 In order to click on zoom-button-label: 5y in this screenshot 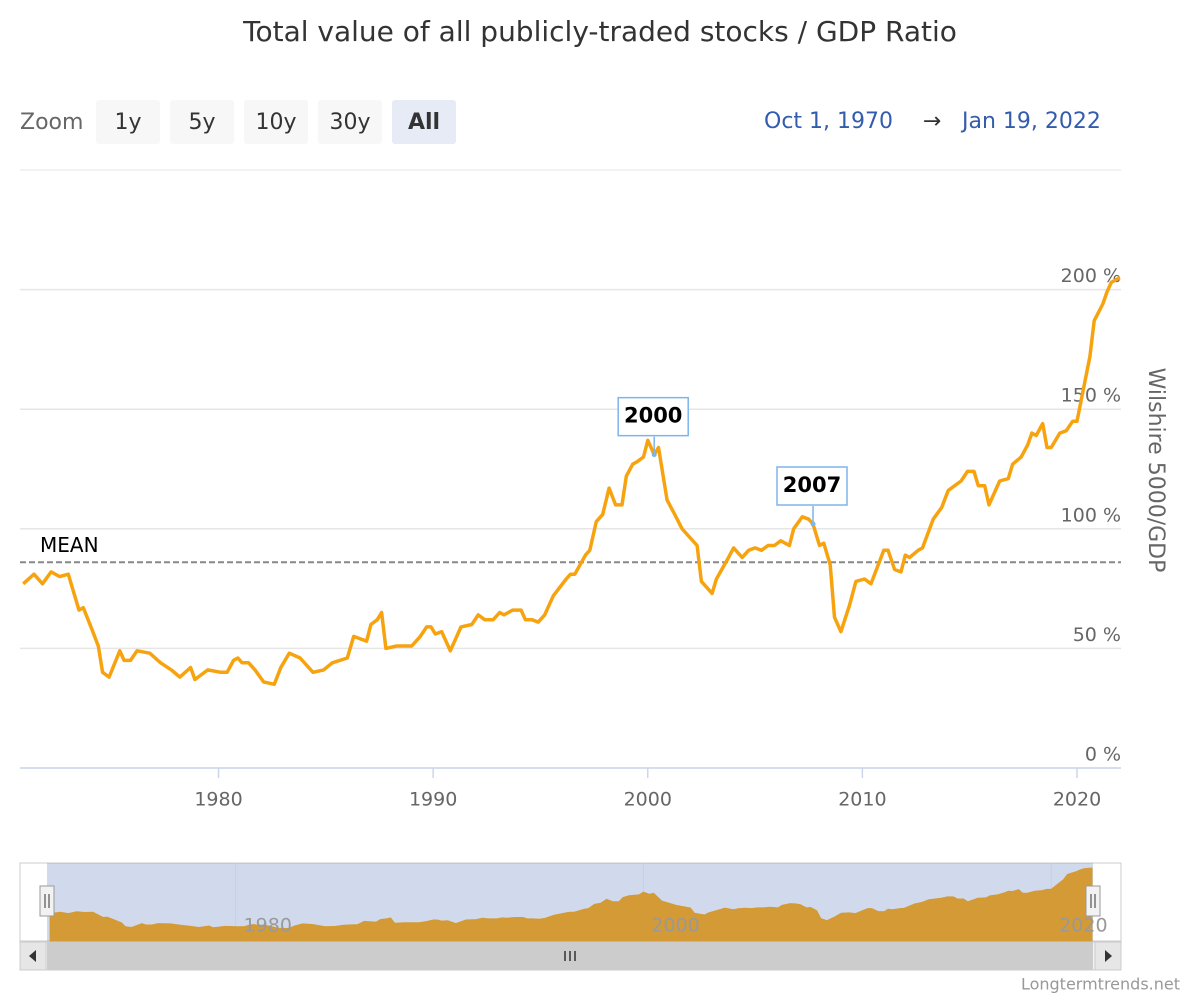, I will do `click(201, 122)`.